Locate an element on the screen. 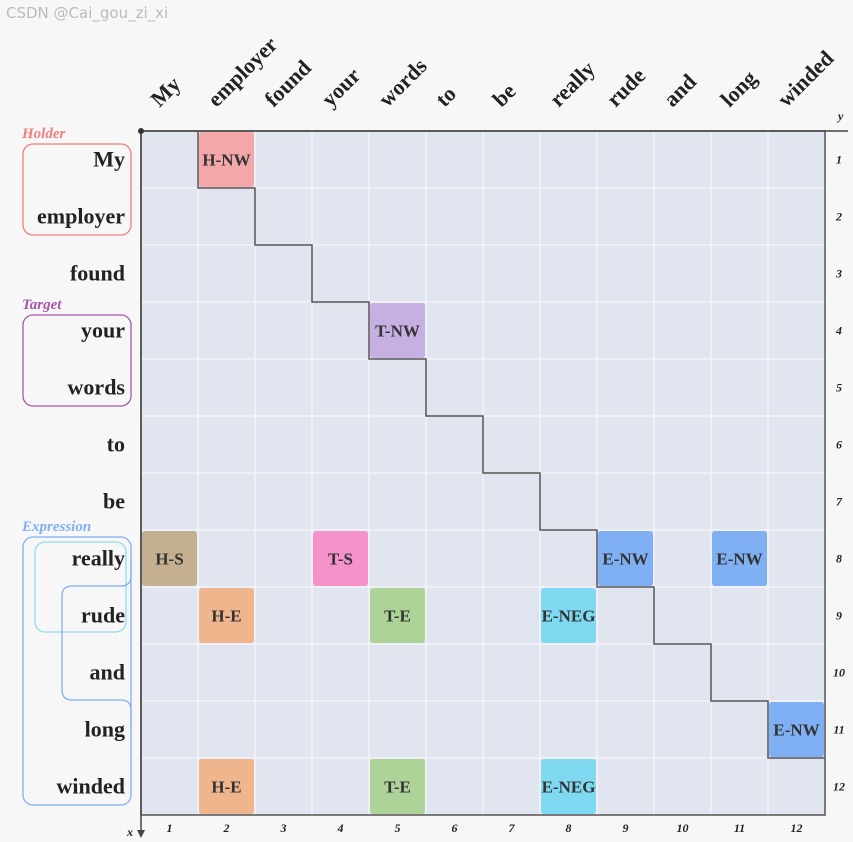 This screenshot has width=853, height=842. y-index: 11 is located at coordinates (838, 730).